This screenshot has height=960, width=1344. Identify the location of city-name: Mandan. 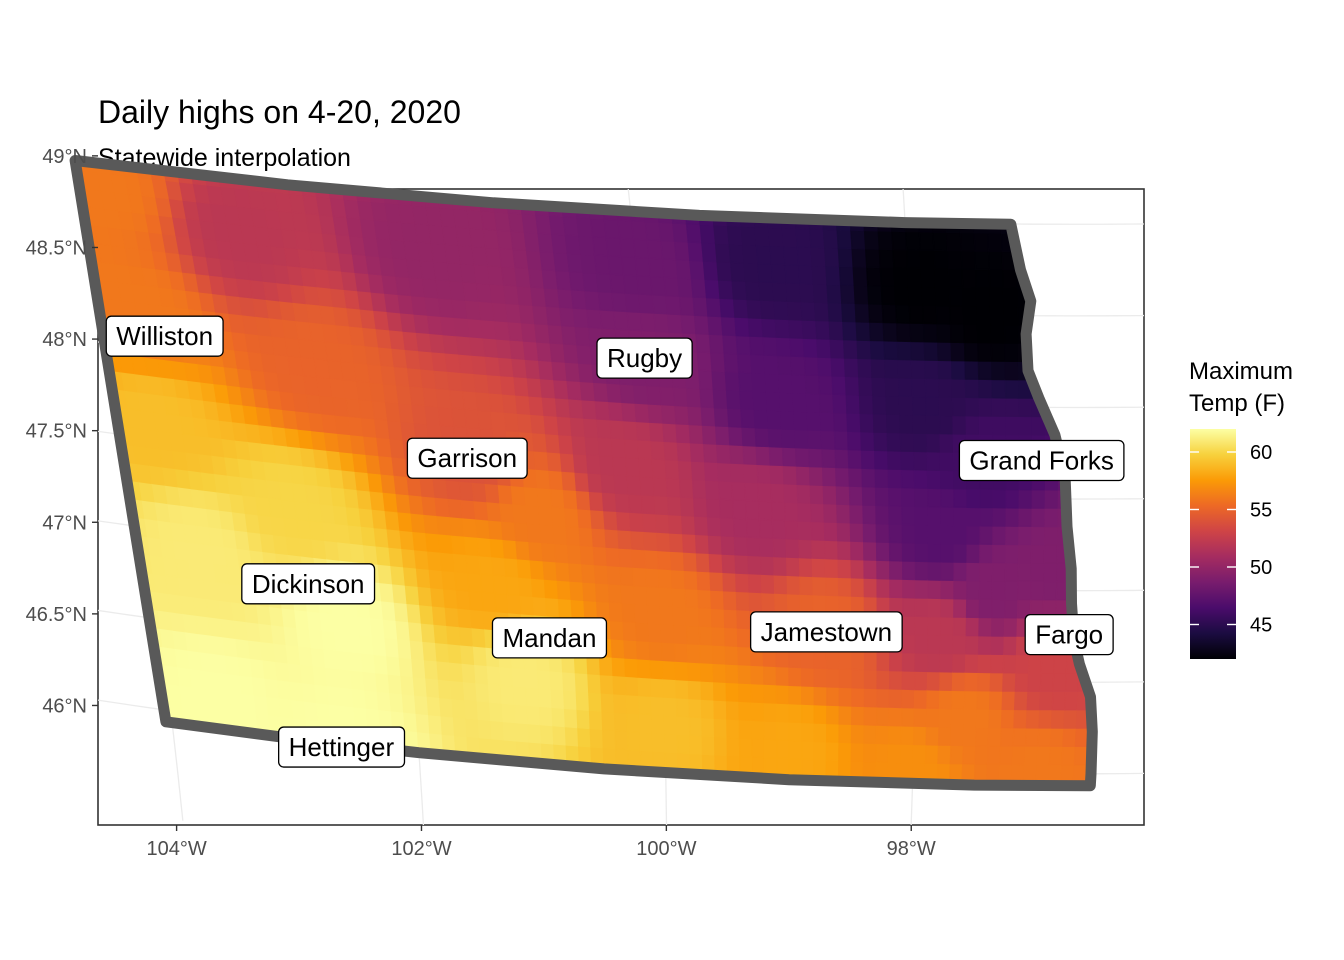
(549, 638).